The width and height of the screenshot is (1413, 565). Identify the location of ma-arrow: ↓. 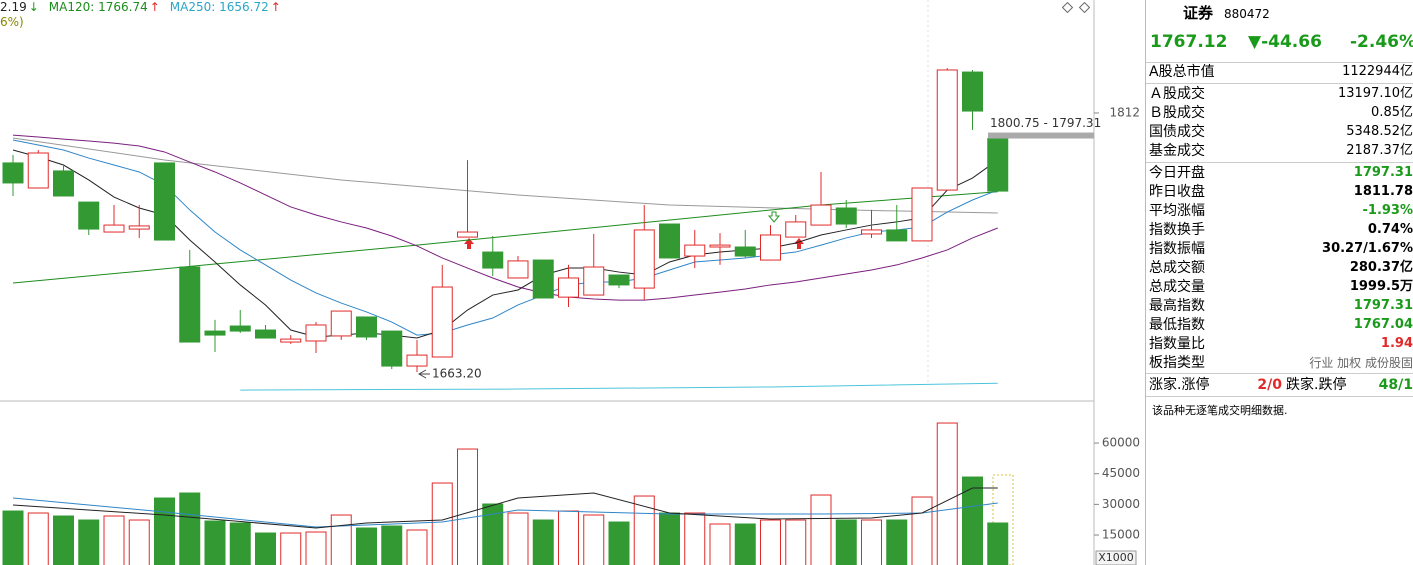
(33, 7).